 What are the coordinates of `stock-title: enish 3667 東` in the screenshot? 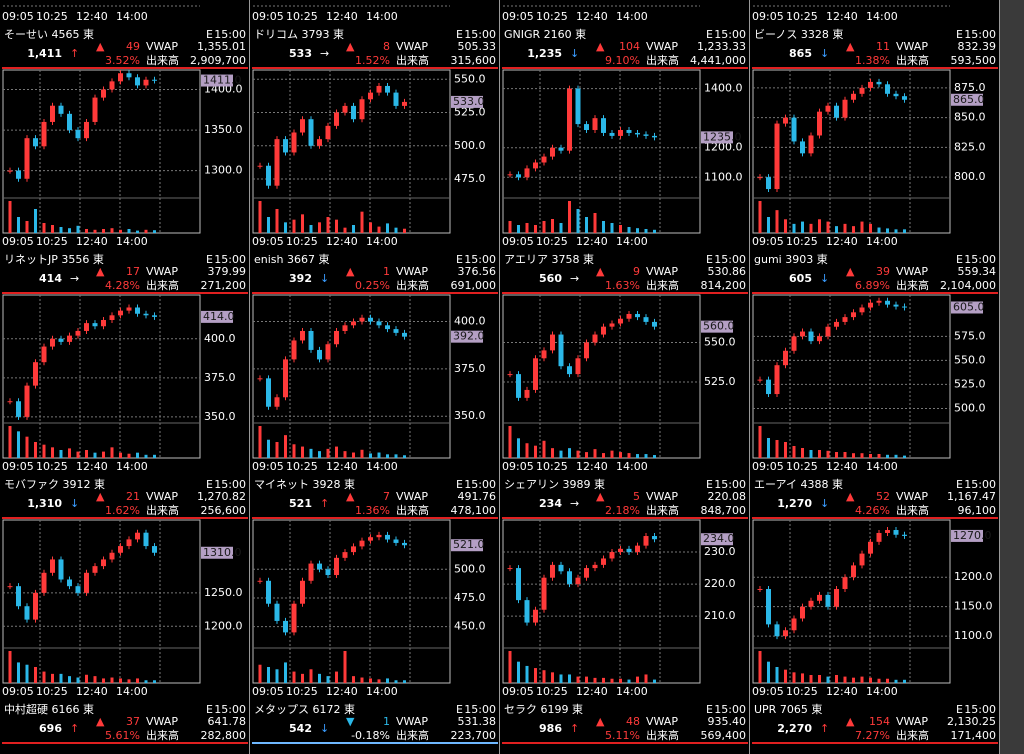 It's located at (292, 259).